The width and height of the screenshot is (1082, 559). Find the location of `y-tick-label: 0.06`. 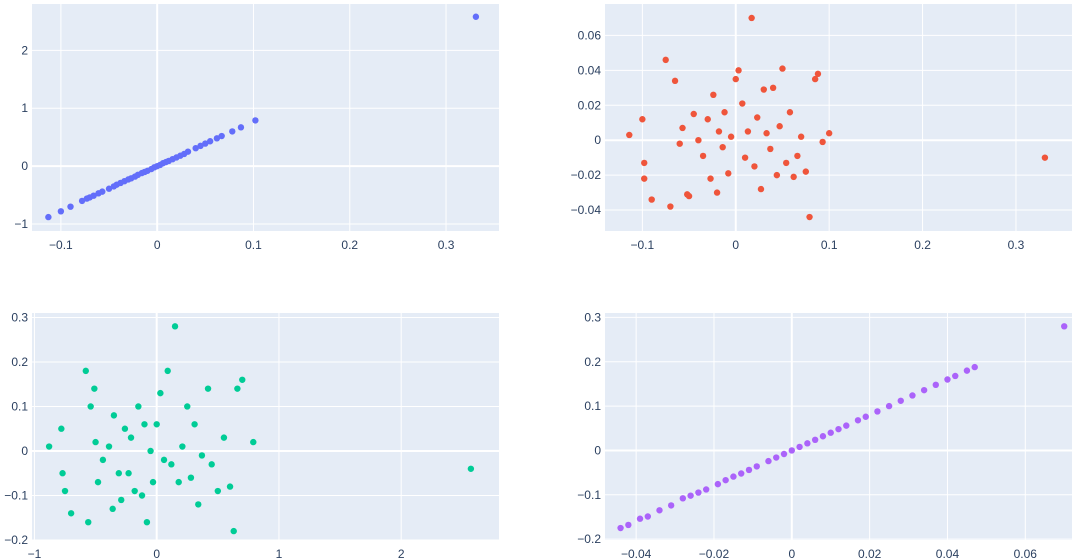

y-tick-label: 0.06 is located at coordinates (590, 35).